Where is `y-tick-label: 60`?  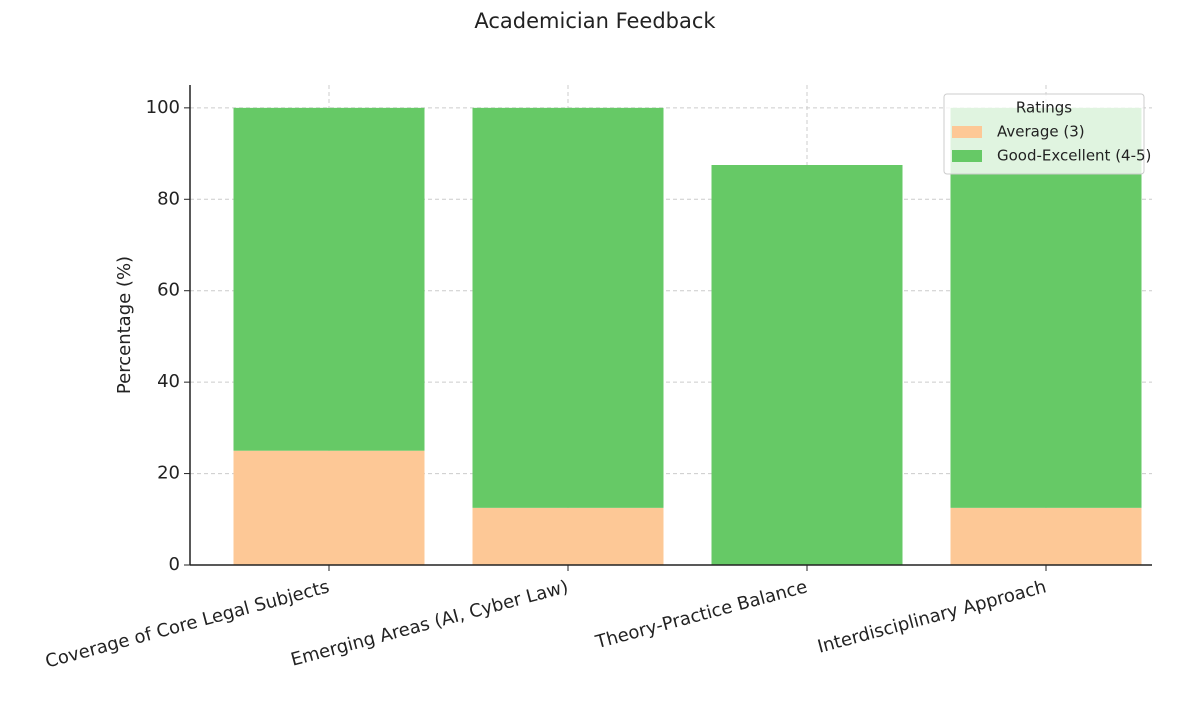 y-tick-label: 60 is located at coordinates (168, 290).